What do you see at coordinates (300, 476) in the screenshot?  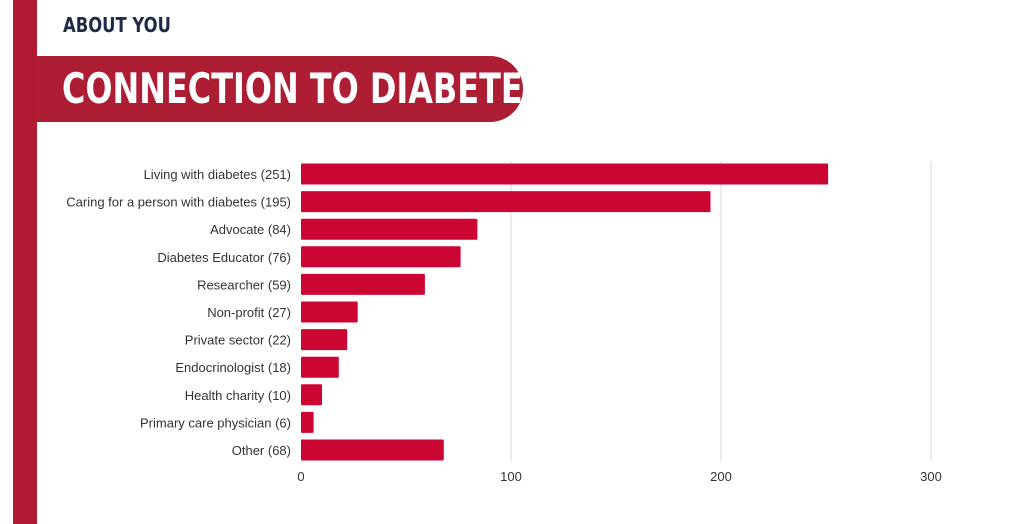 I see `x-tick-label: 0` at bounding box center [300, 476].